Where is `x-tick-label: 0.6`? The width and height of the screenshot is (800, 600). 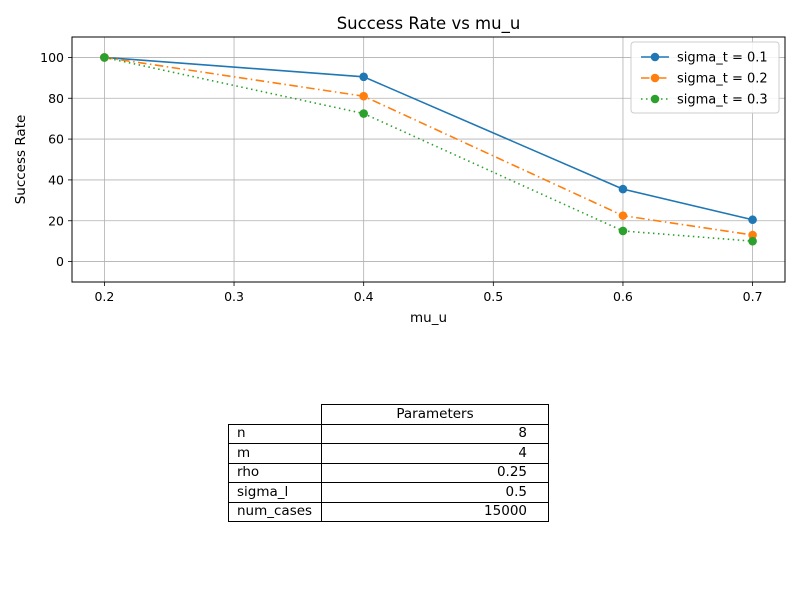 x-tick-label: 0.6 is located at coordinates (623, 296).